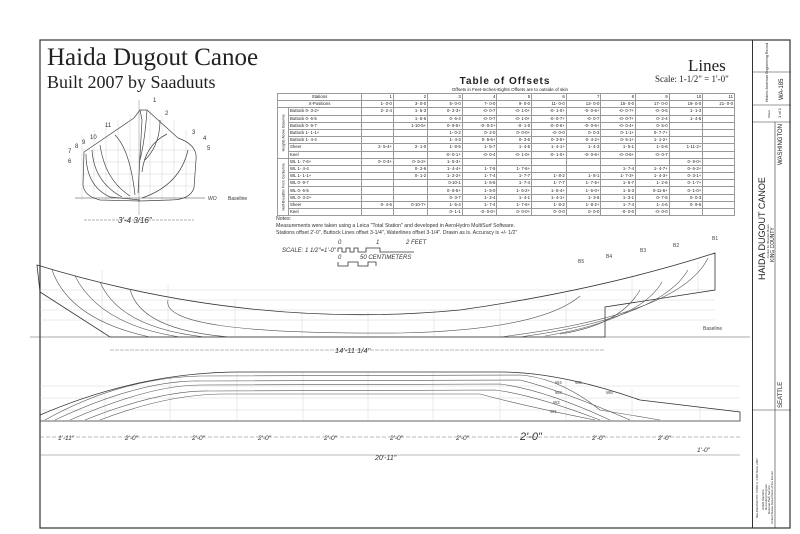 The width and height of the screenshot is (800, 534). What do you see at coordinates (514, 212) in the screenshot?
I see `offset-cell: 0- 0-0+` at bounding box center [514, 212].